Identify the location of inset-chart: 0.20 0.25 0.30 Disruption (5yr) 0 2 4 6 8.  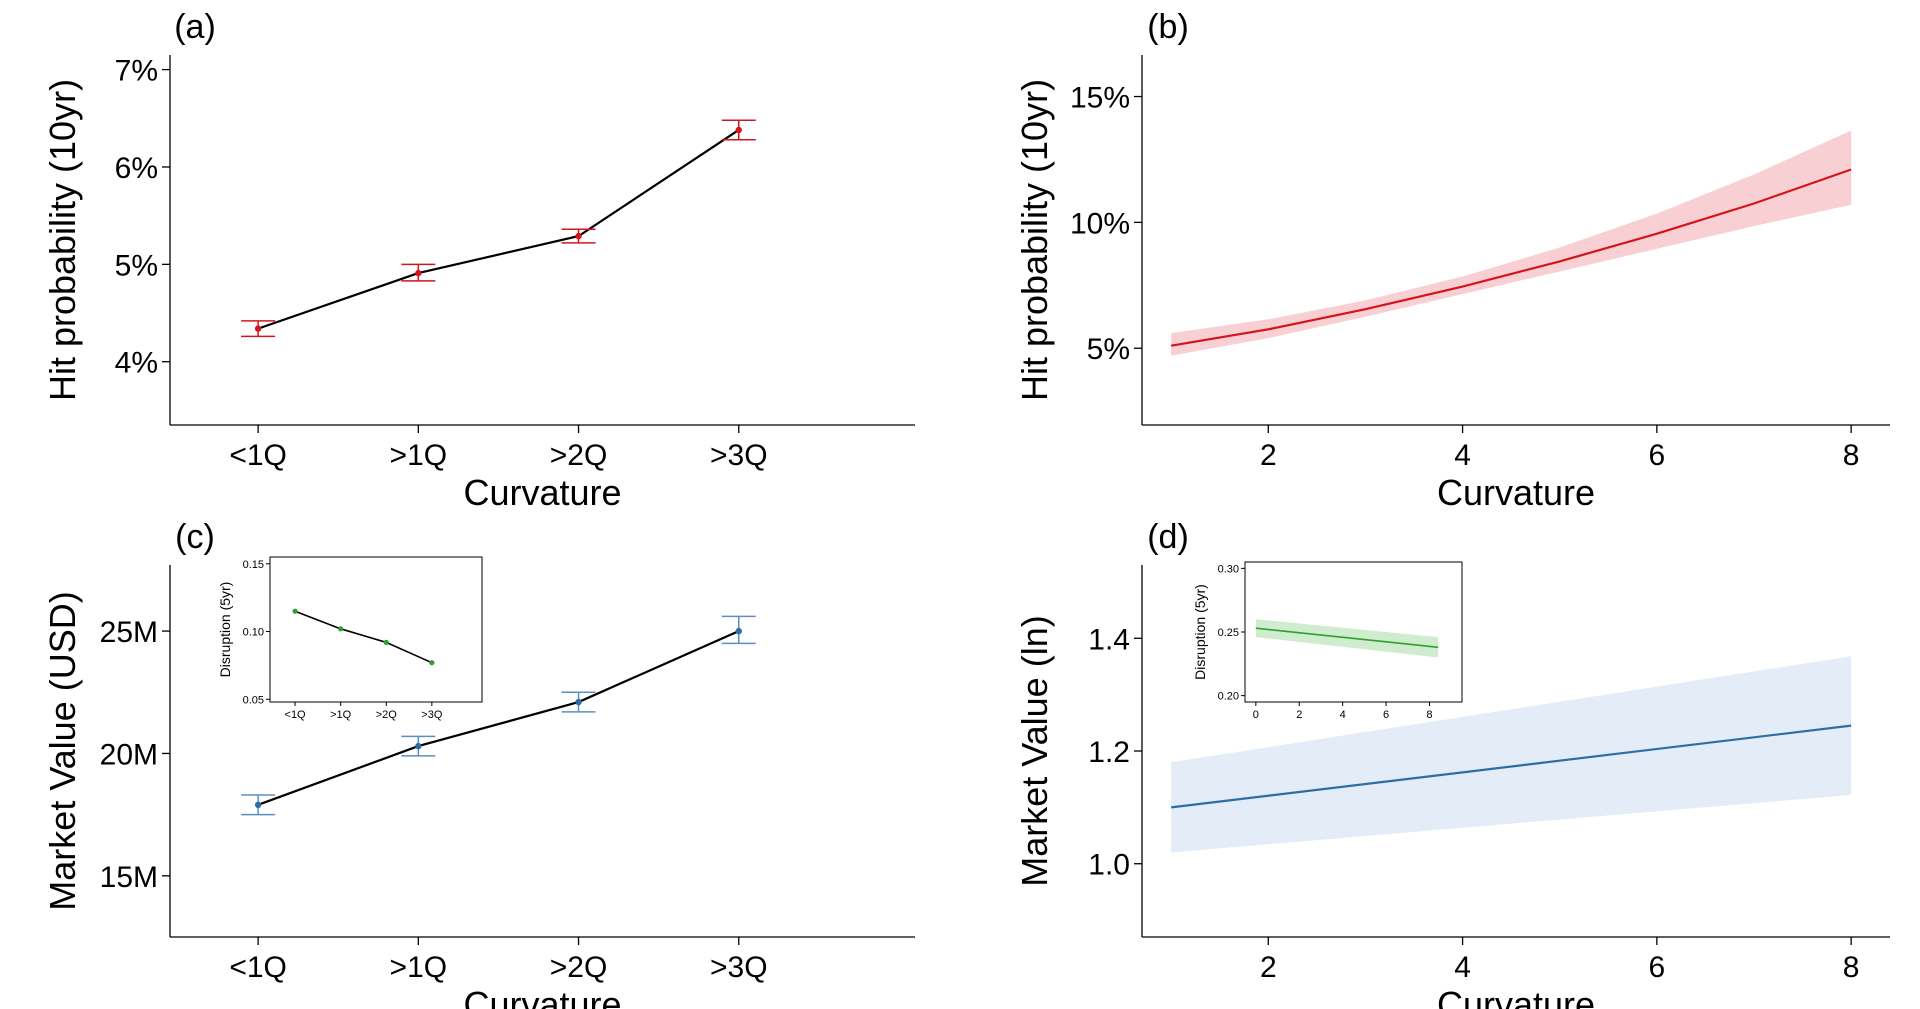
(1327, 641).